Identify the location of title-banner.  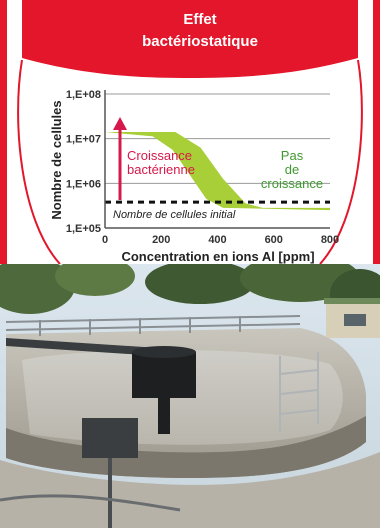
(190, 39).